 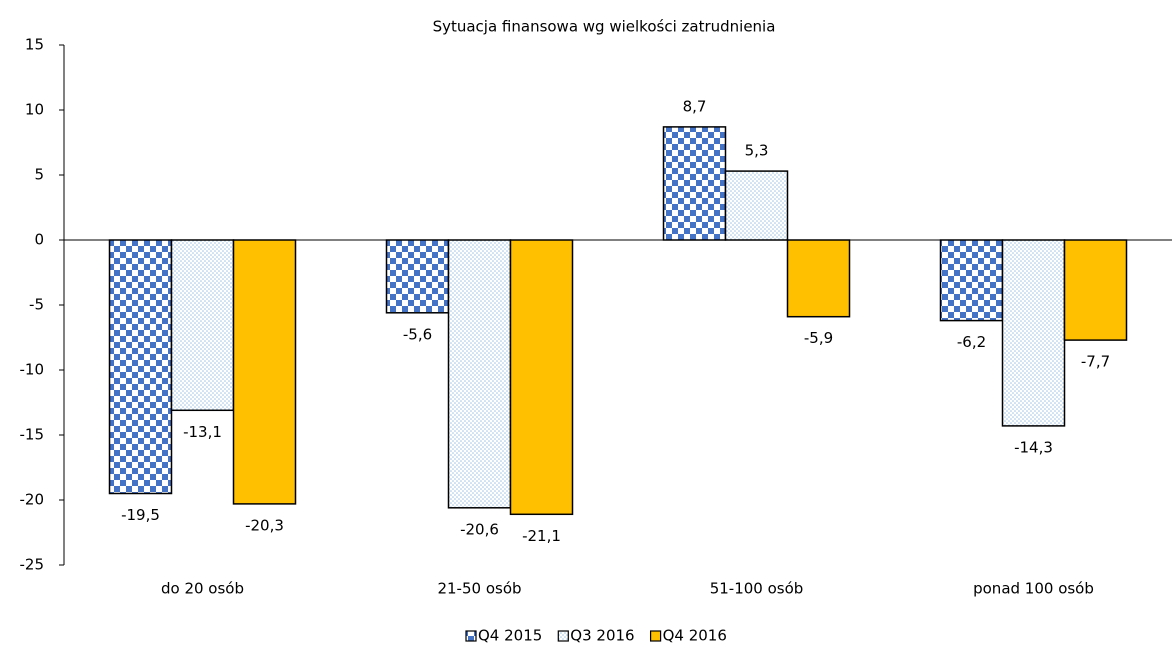 What do you see at coordinates (695, 106) in the screenshot?
I see `value-label: 8,7` at bounding box center [695, 106].